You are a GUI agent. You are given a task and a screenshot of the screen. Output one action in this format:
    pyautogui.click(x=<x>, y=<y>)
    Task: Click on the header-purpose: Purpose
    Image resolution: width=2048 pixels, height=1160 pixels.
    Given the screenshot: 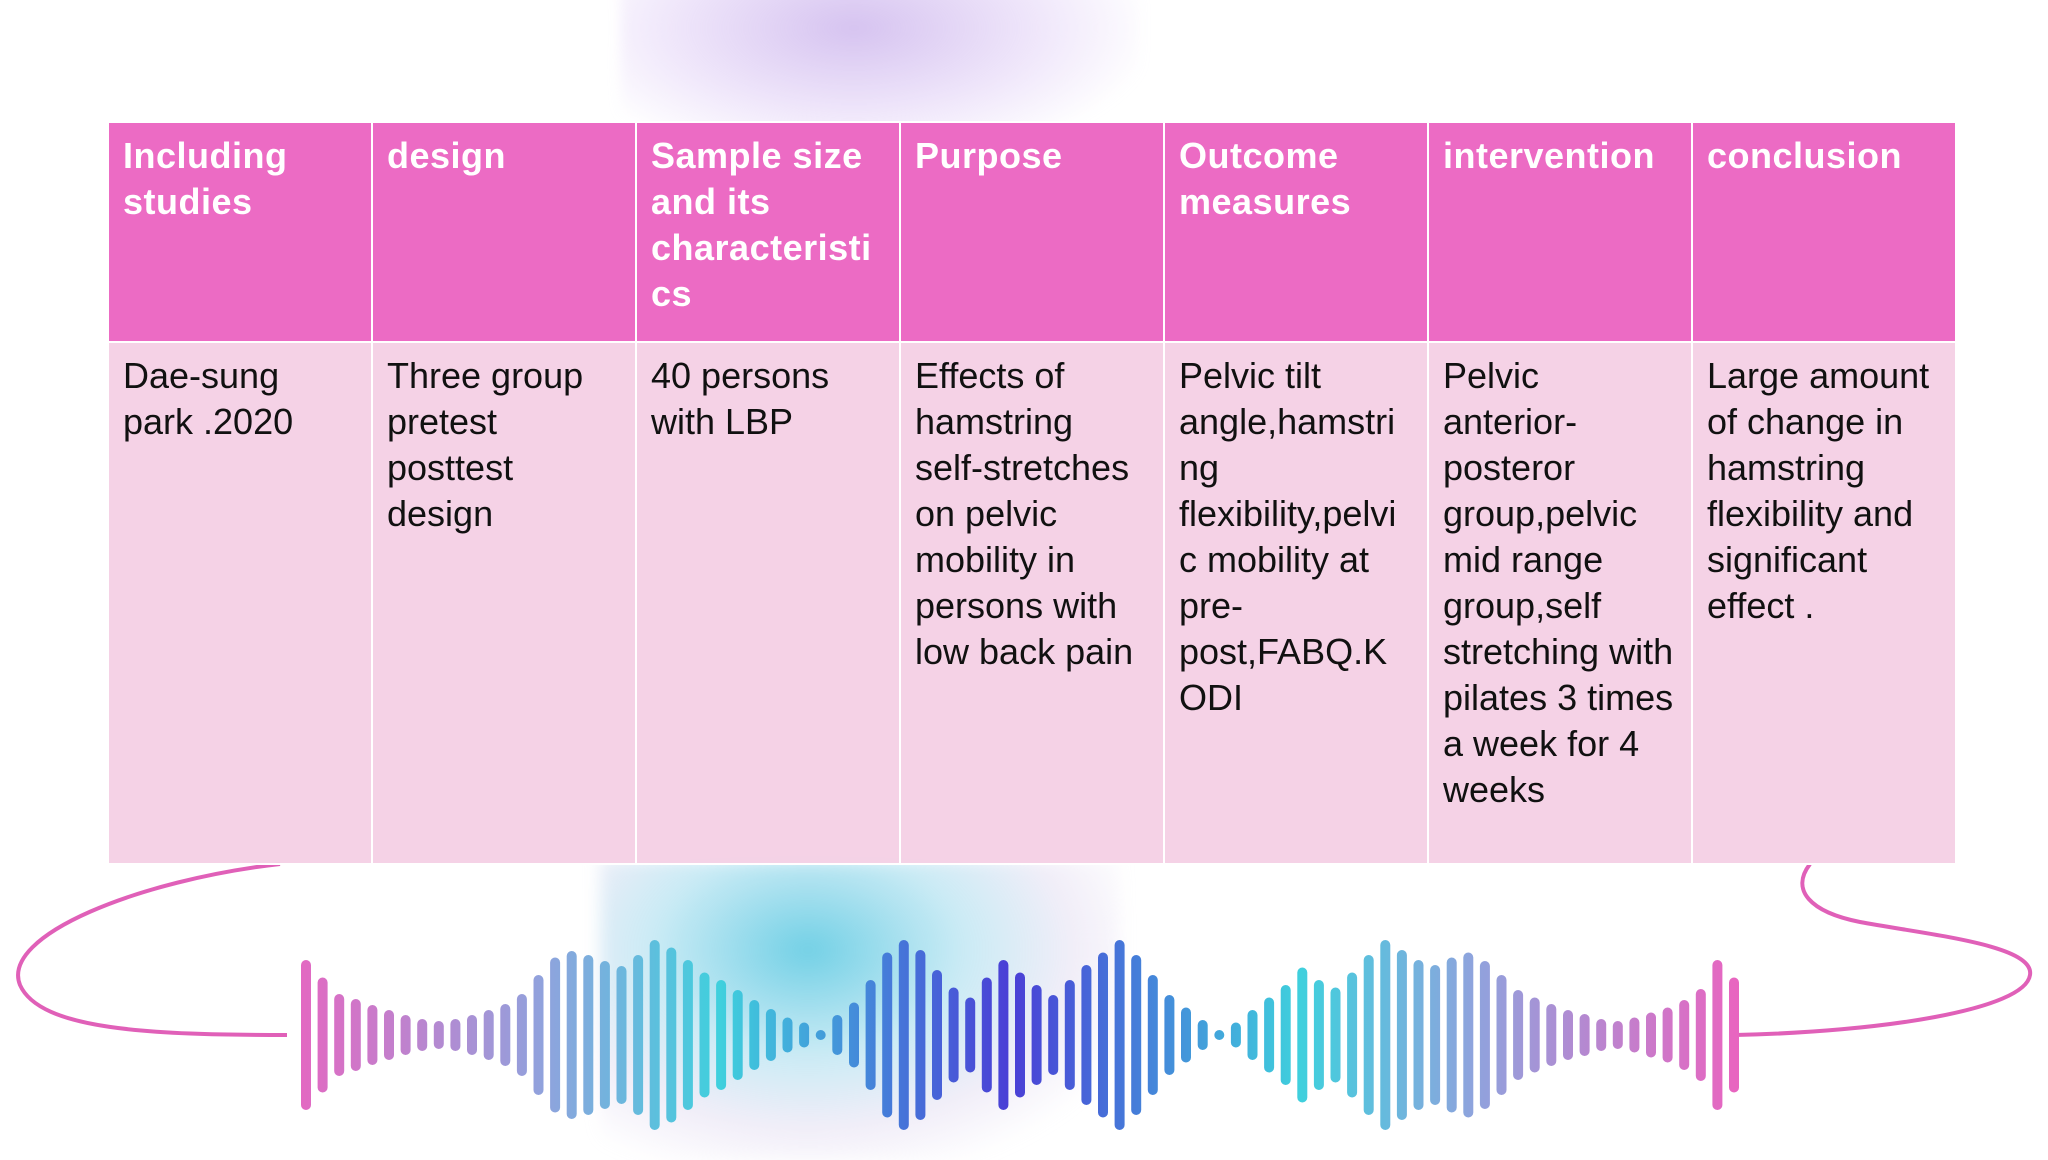 What is the action you would take?
    pyautogui.click(x=1032, y=232)
    